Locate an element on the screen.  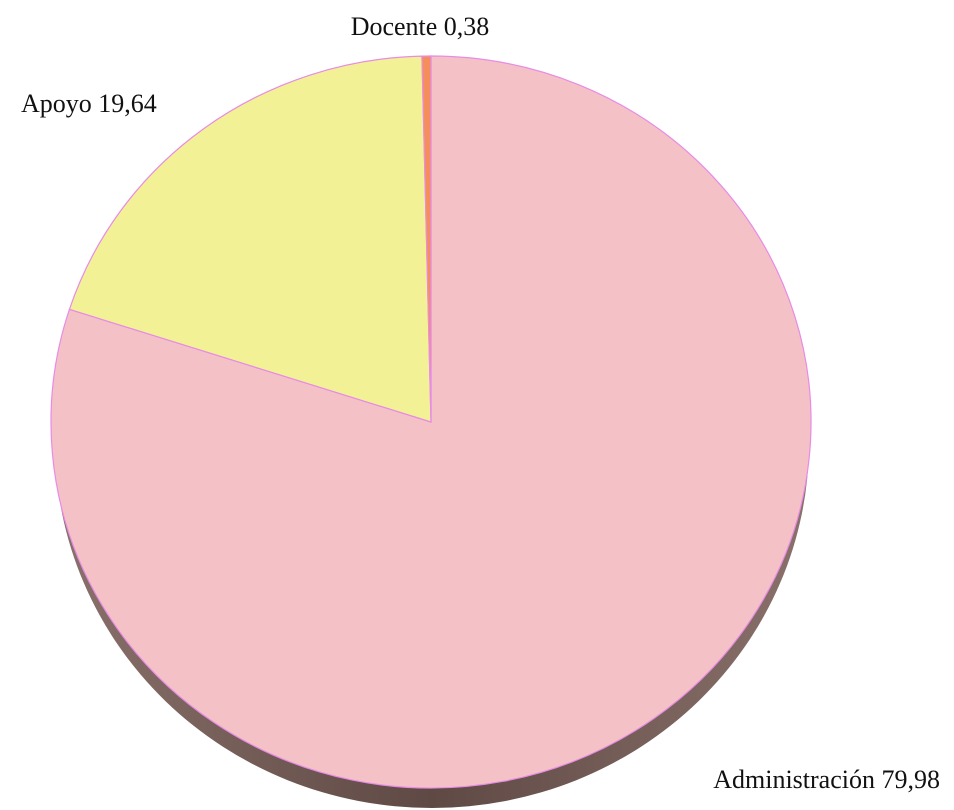
slice-label-administracion: Administración 79,98 is located at coordinates (826, 779).